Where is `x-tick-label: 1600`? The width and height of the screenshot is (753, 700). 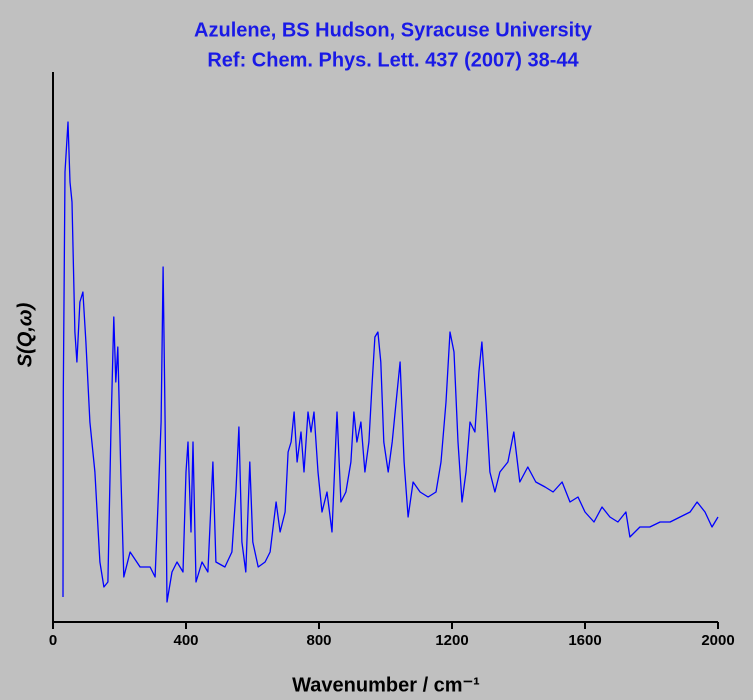
x-tick-label: 1600 is located at coordinates (584, 640).